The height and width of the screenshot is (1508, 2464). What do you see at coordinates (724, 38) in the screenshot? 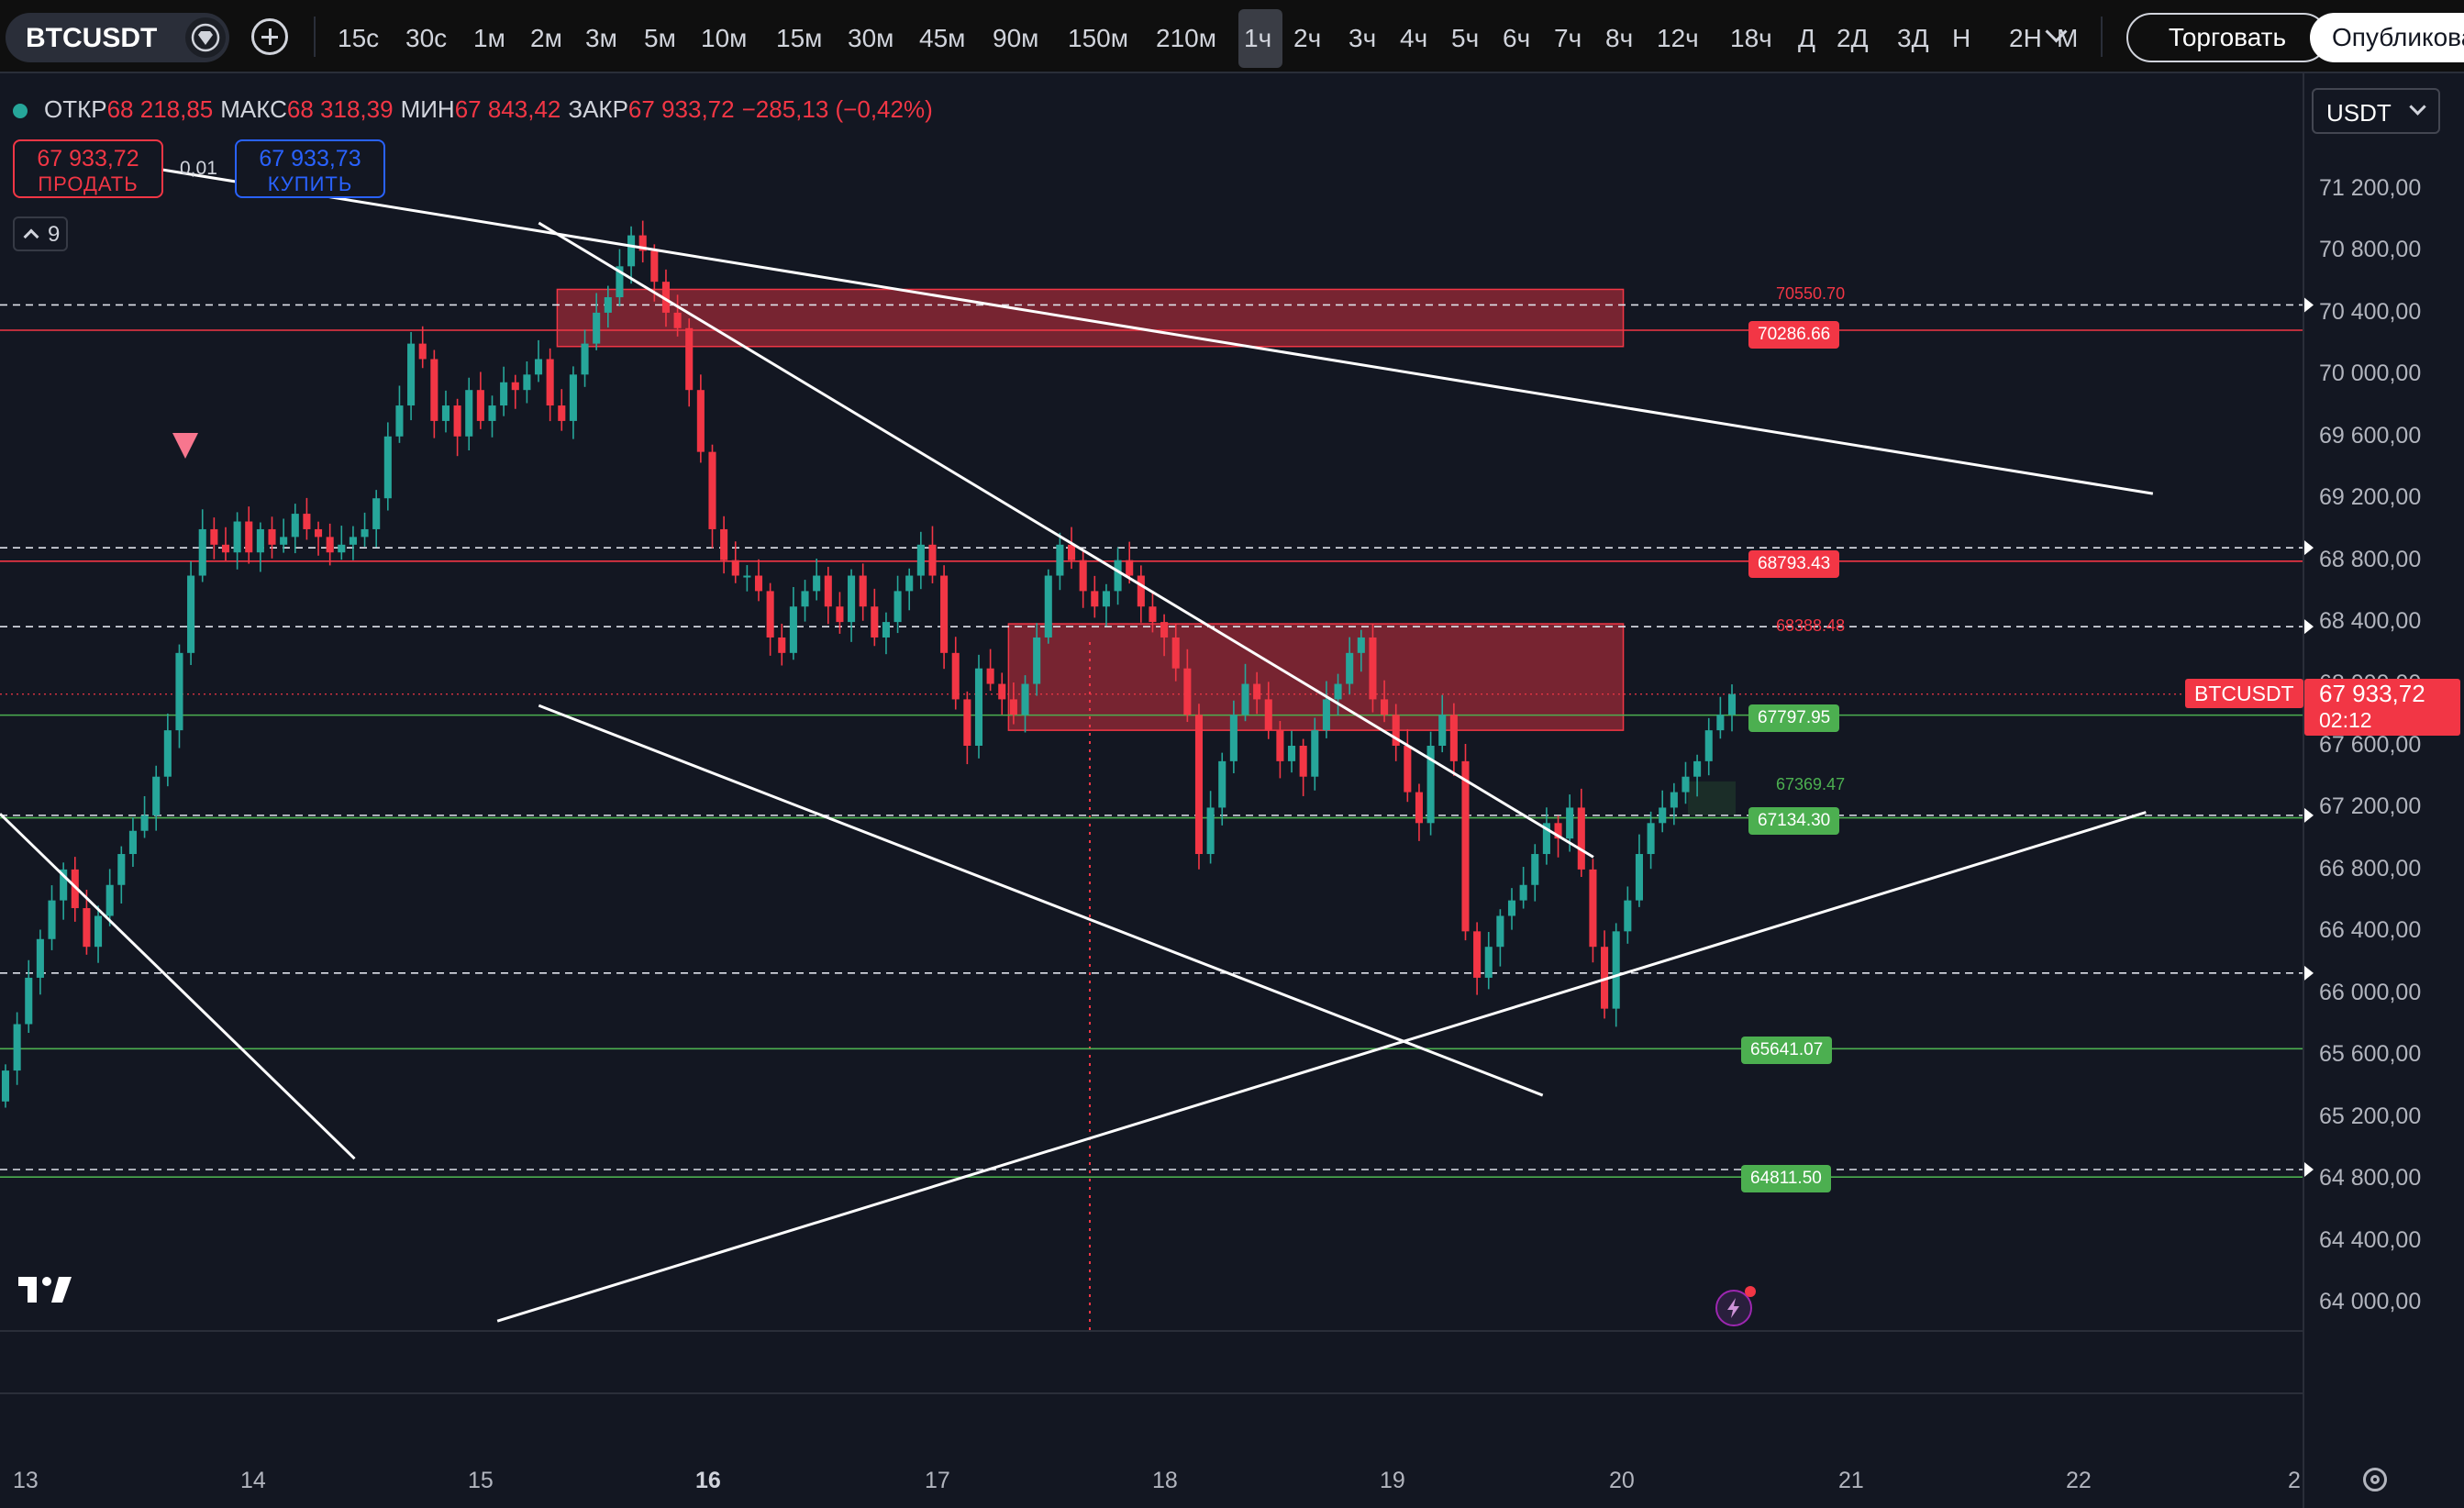
I see `timeframe-6: 10м` at bounding box center [724, 38].